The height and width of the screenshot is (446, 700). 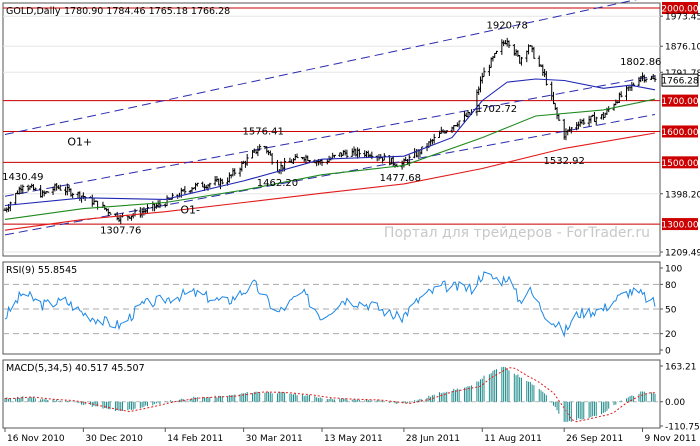 I want to click on price-level-tag-label: 1700.00, so click(x=679, y=102).